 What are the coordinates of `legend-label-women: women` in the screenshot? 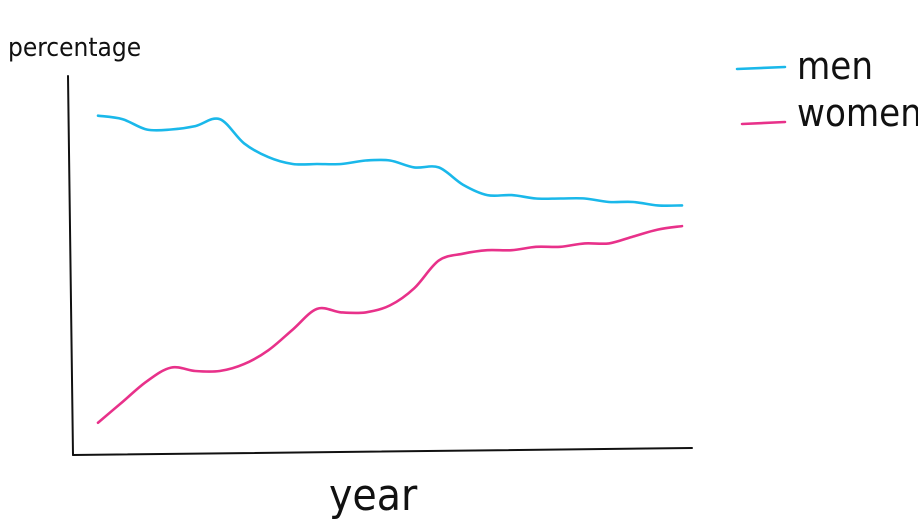 It's located at (857, 113).